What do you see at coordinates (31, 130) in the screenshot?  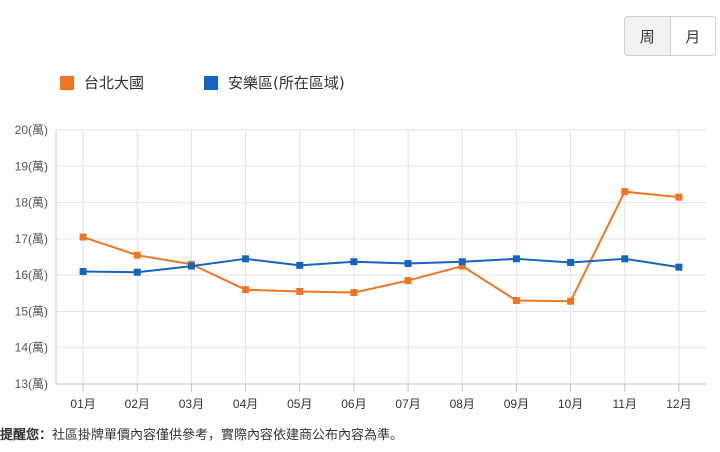 I see `y-tick-label: 20(萬)` at bounding box center [31, 130].